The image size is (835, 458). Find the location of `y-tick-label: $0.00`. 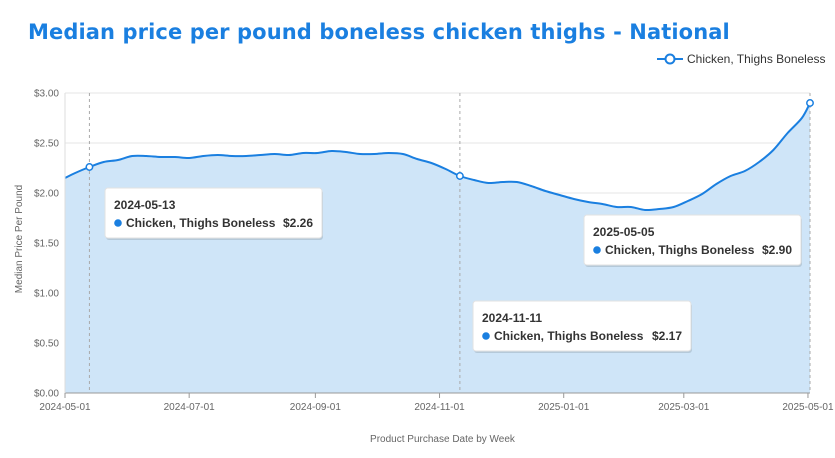

y-tick-label: $0.00 is located at coordinates (46, 394).